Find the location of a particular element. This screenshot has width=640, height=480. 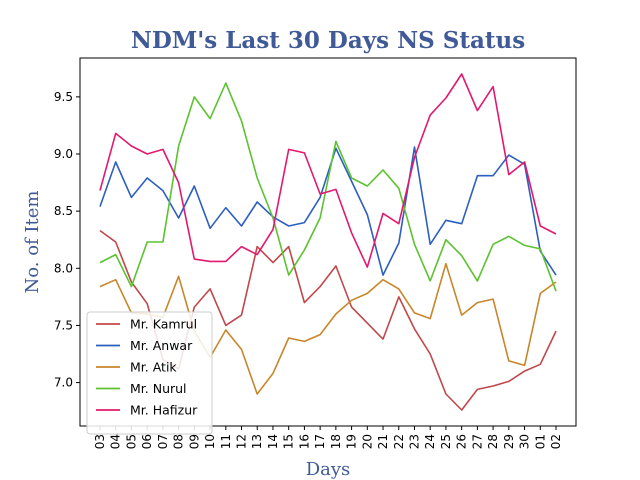

chart-title: NDM's Last 30 Days NS Status is located at coordinates (328, 40).